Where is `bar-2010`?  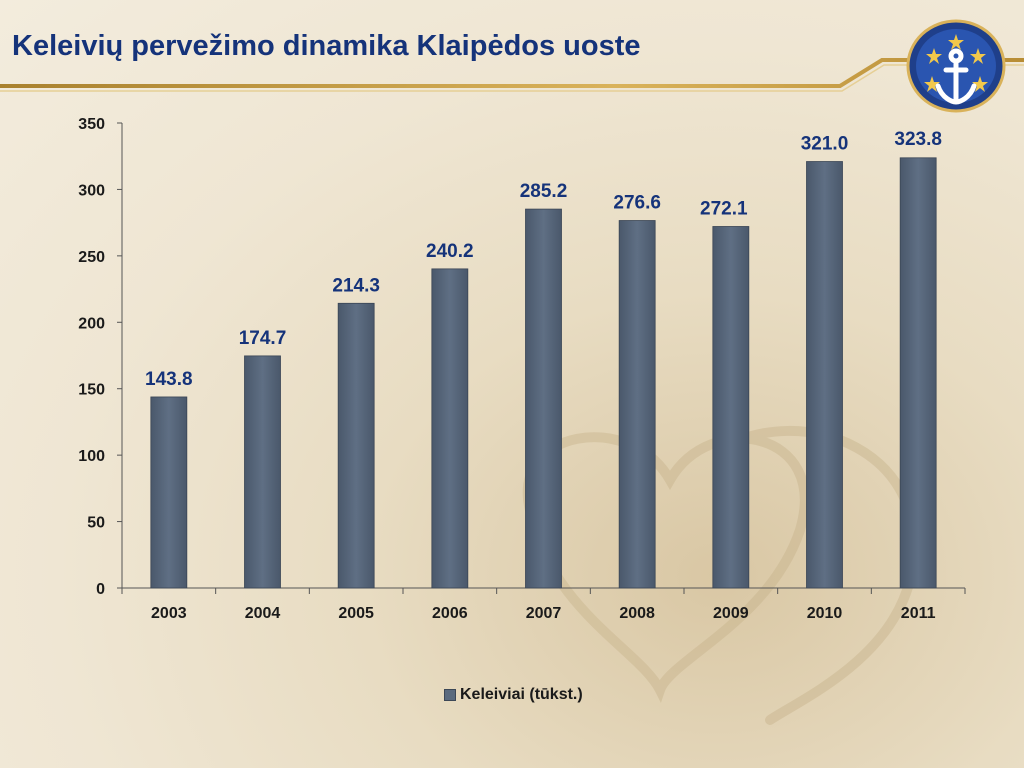
bar-2010 is located at coordinates (824, 375).